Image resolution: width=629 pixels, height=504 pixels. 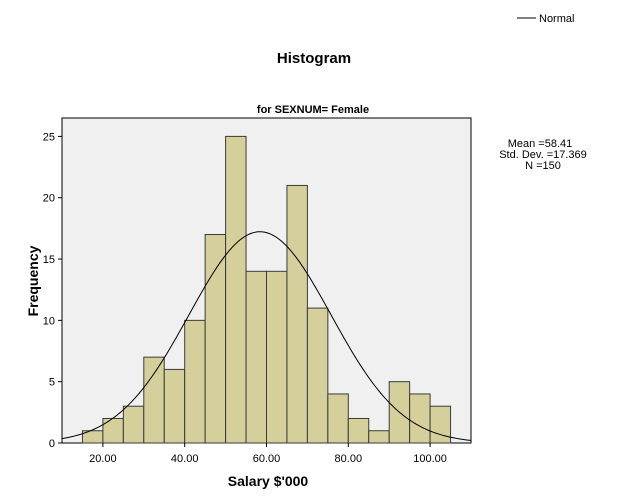 What do you see at coordinates (52, 444) in the screenshot?
I see `y-tick-label: 0` at bounding box center [52, 444].